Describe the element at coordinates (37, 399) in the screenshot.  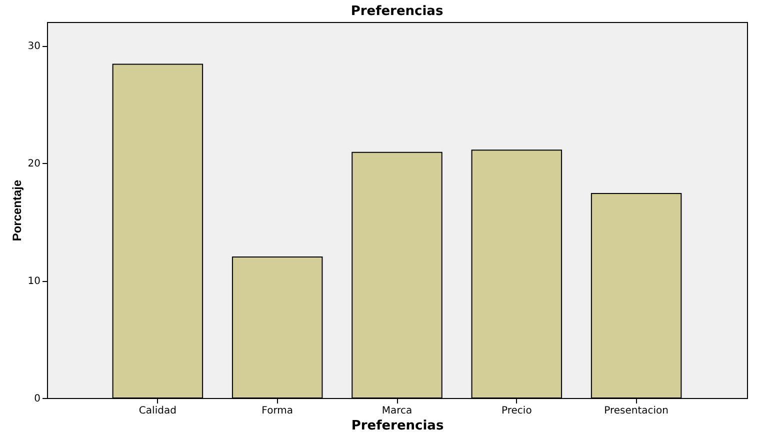
I see `y-tick-label: 0` at that location.